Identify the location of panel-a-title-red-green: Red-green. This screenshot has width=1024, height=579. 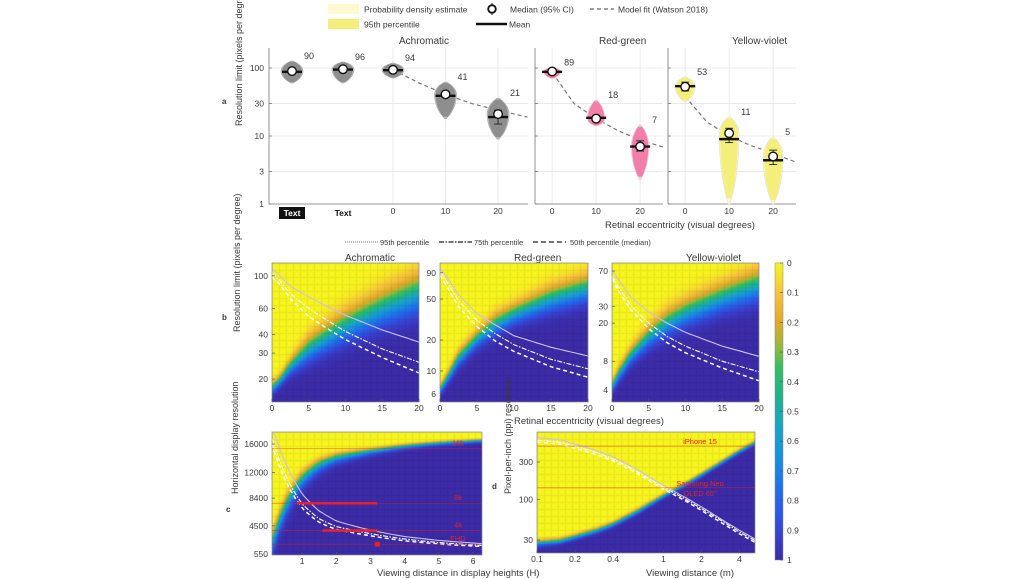
(622, 41).